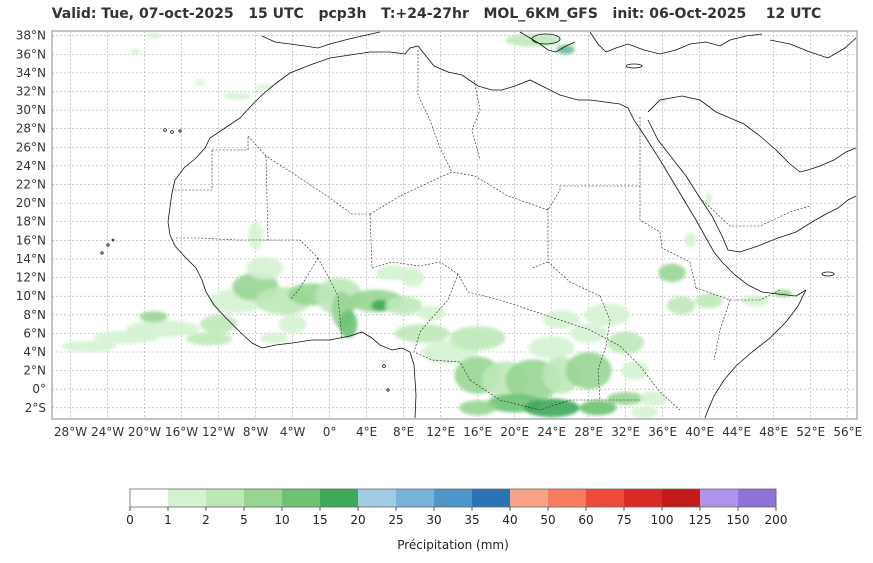  I want to click on lat-tick-label: 20°N, so click(31, 203).